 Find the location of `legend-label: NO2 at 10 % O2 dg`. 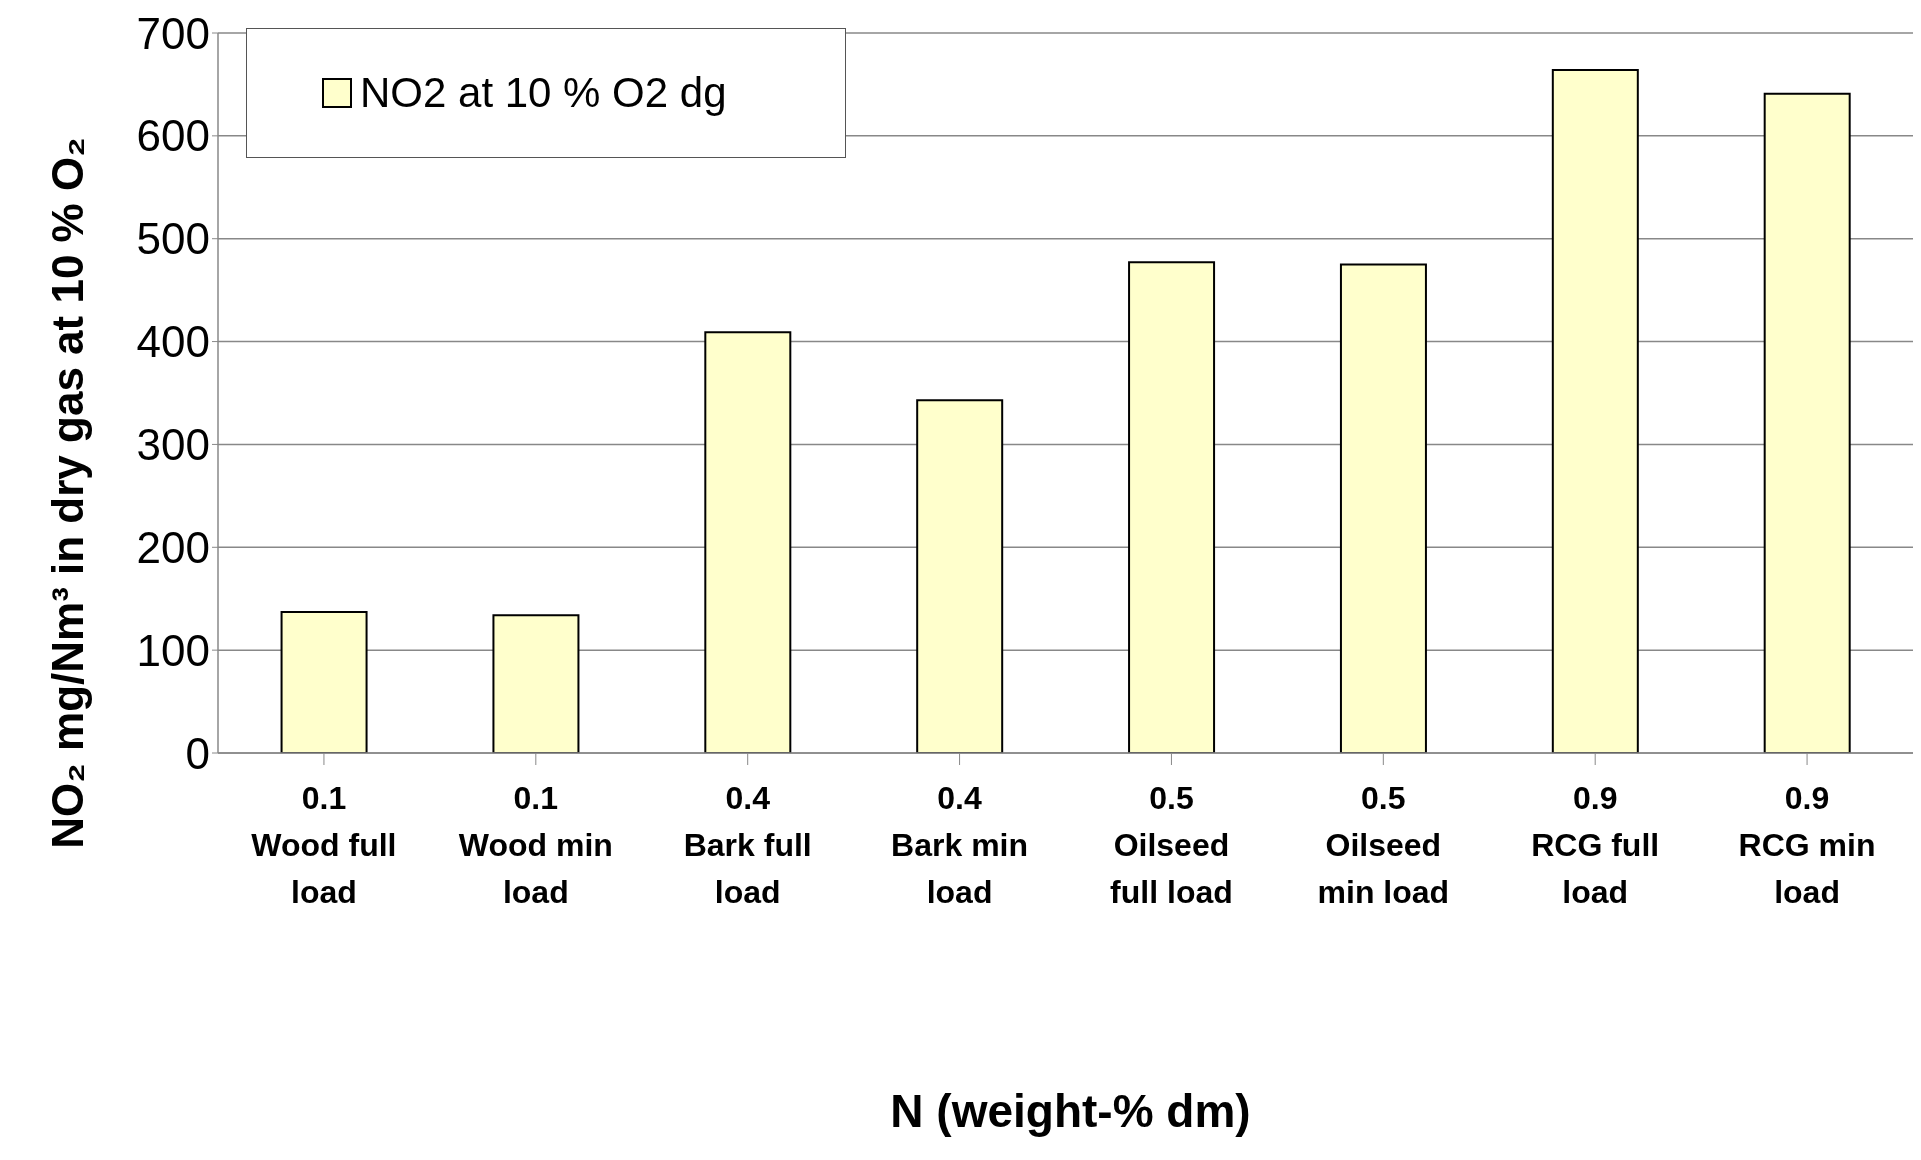

legend-label: NO2 at 10 % O2 dg is located at coordinates (543, 93).